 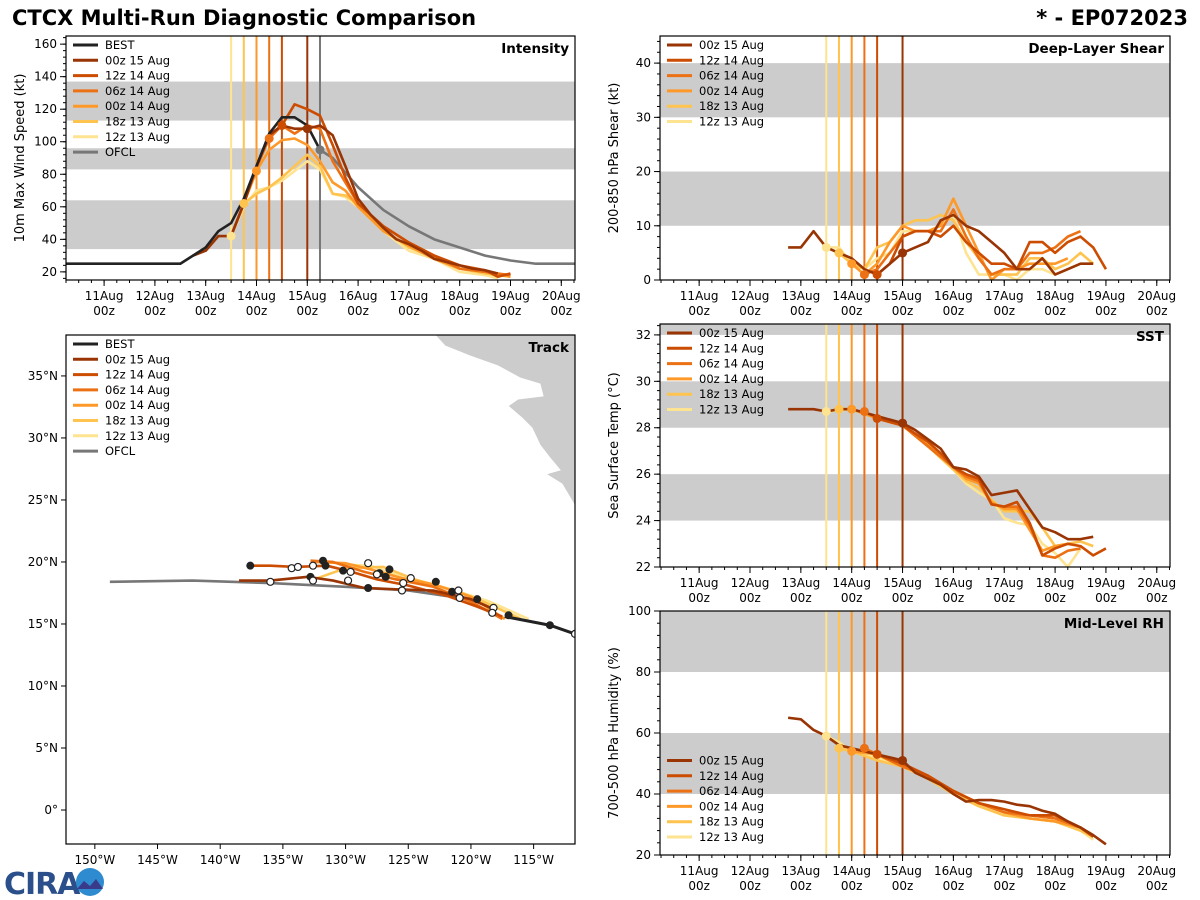 What do you see at coordinates (43, 376) in the screenshot?
I see `y-tick-label: 35°N` at bounding box center [43, 376].